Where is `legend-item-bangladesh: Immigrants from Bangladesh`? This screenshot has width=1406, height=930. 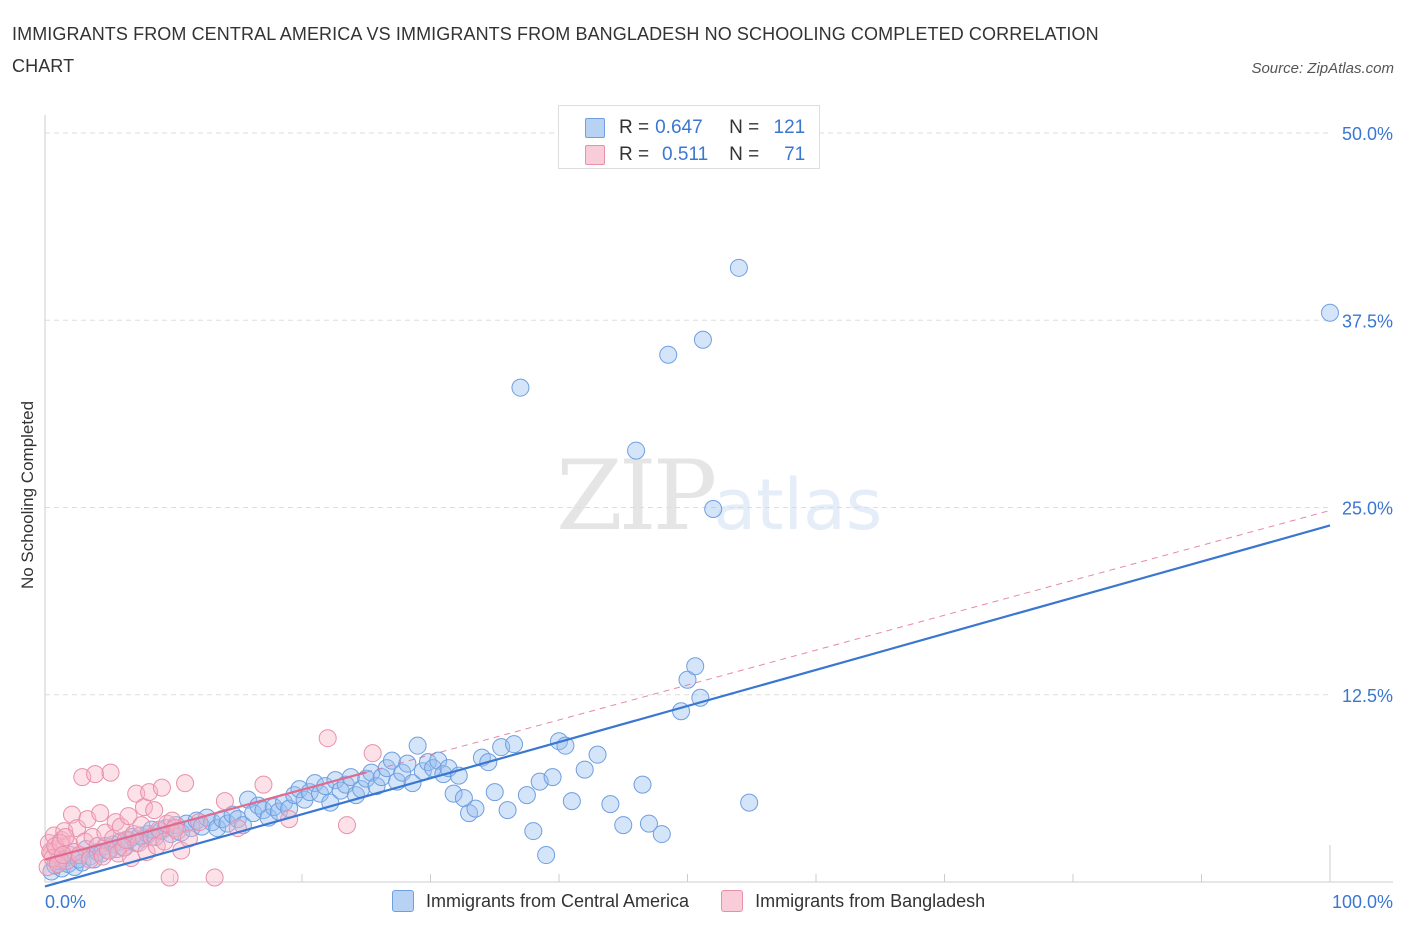 legend-item-bangladesh: Immigrants from Bangladesh is located at coordinates (853, 901).